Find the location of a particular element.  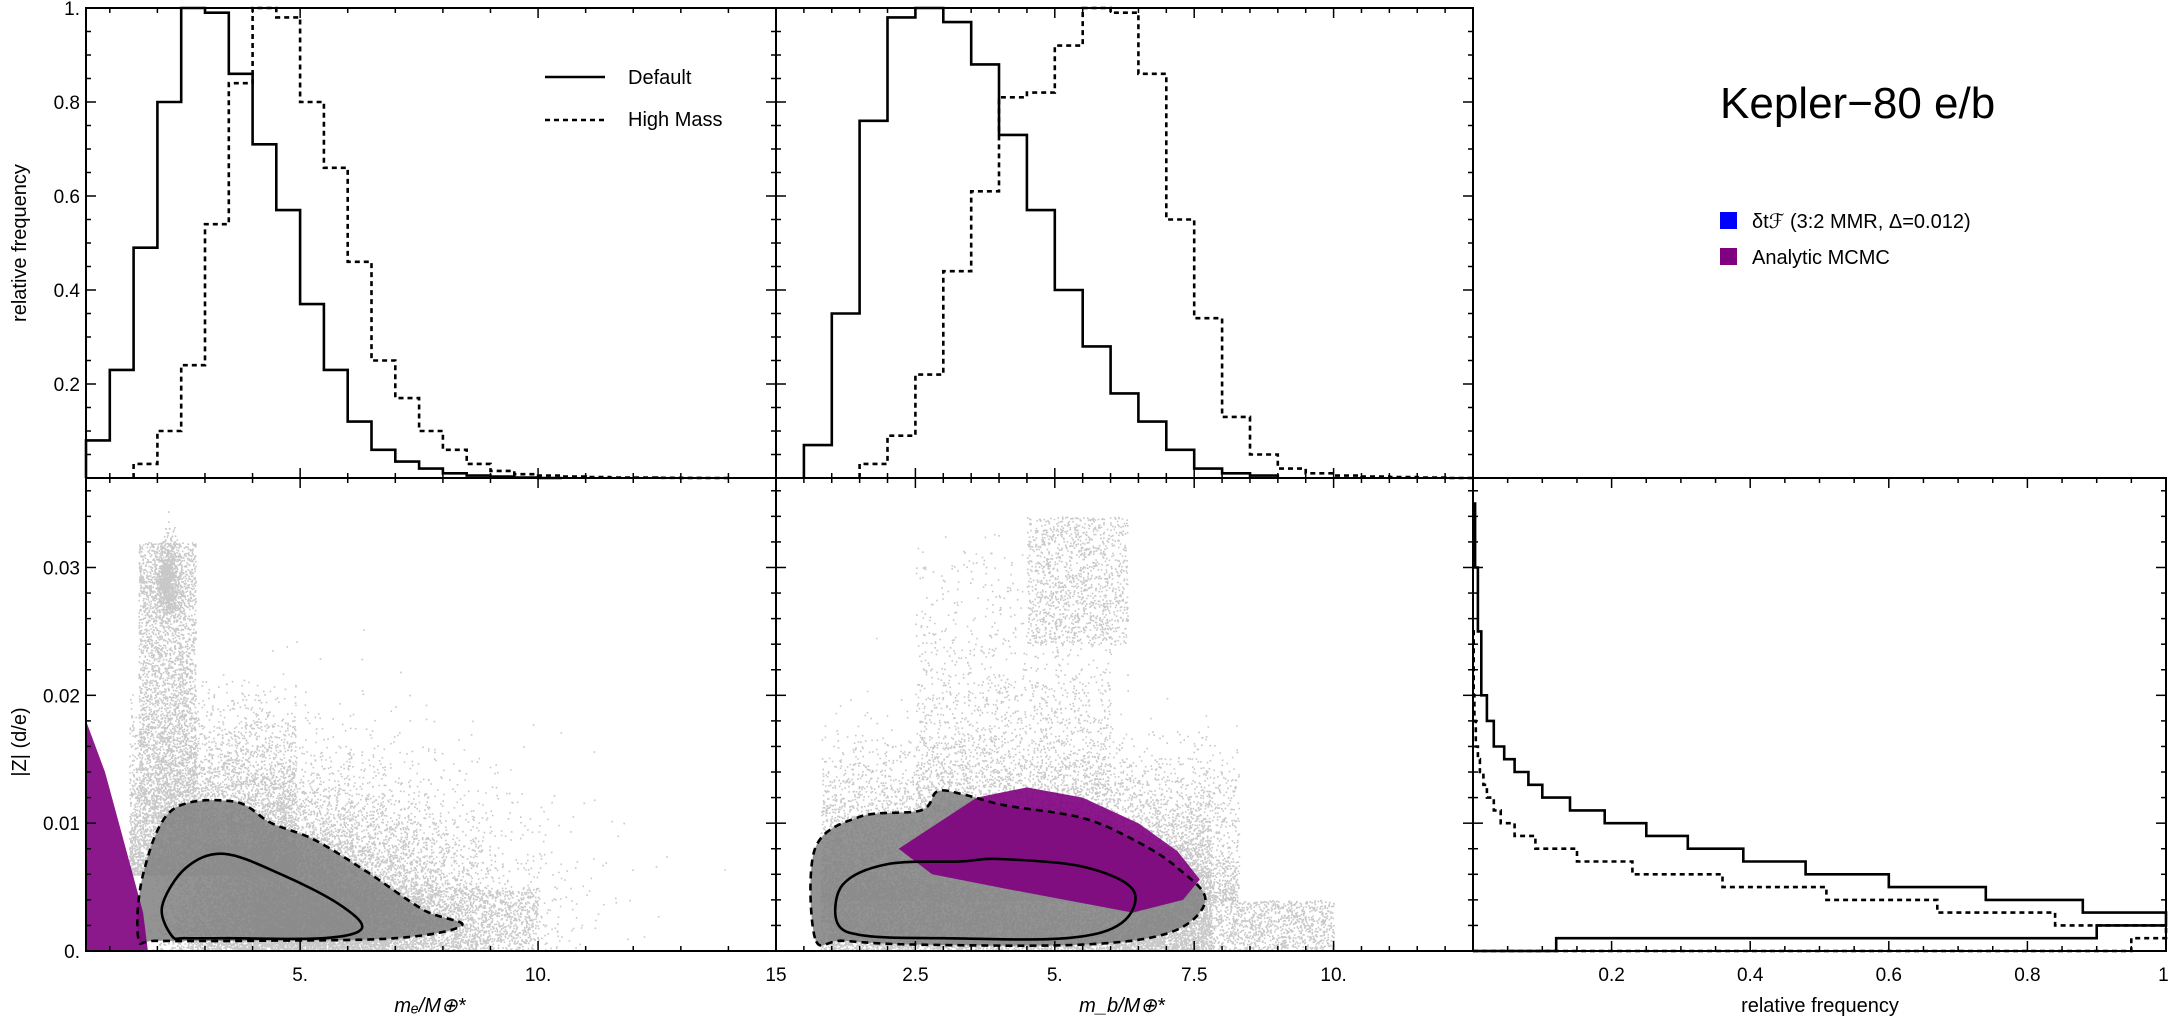

hist-right-high-mass is located at coordinates (1819, 791).